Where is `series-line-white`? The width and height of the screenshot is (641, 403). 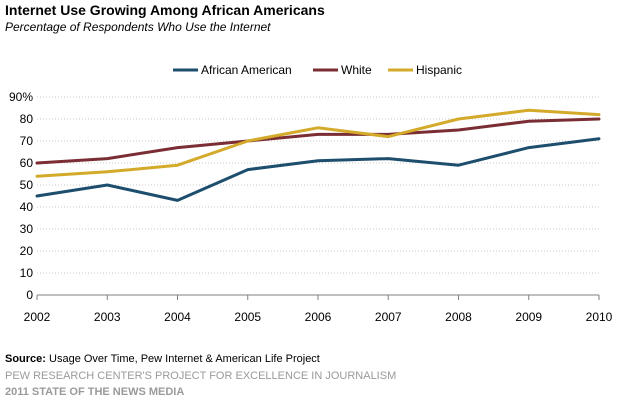
series-line-white is located at coordinates (318, 141).